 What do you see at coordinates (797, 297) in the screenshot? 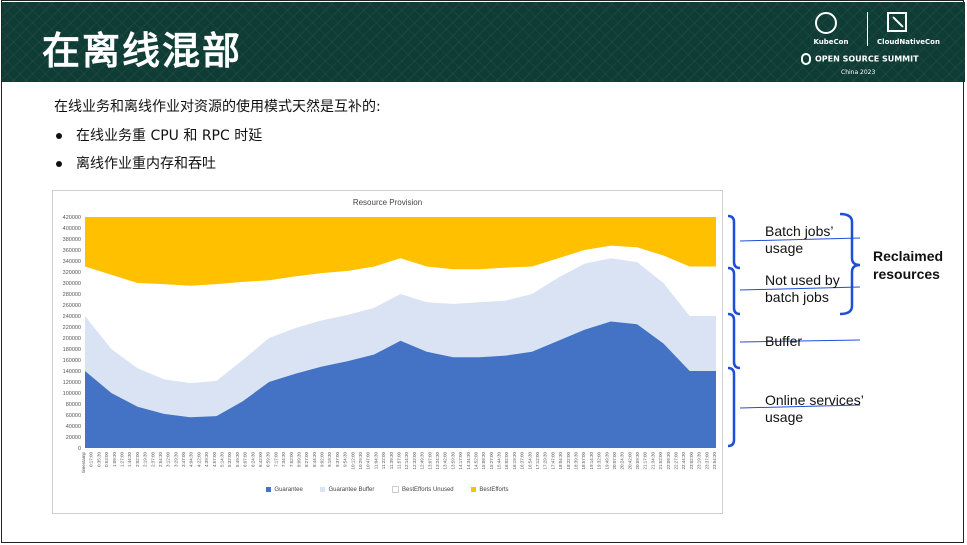
I see `annotation-line: batch jobs` at bounding box center [797, 297].